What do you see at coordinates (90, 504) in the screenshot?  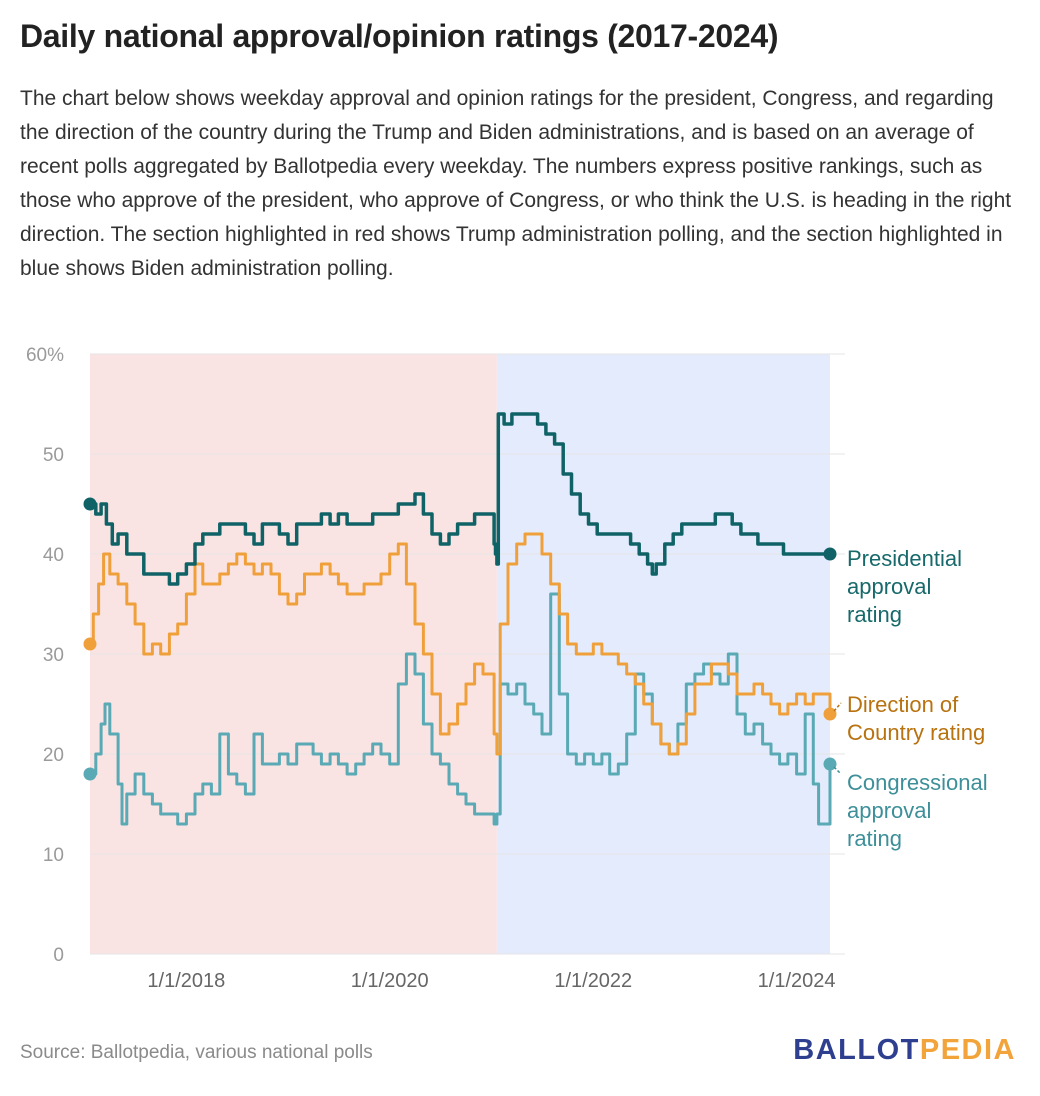 I see `series-start-point-presidential` at bounding box center [90, 504].